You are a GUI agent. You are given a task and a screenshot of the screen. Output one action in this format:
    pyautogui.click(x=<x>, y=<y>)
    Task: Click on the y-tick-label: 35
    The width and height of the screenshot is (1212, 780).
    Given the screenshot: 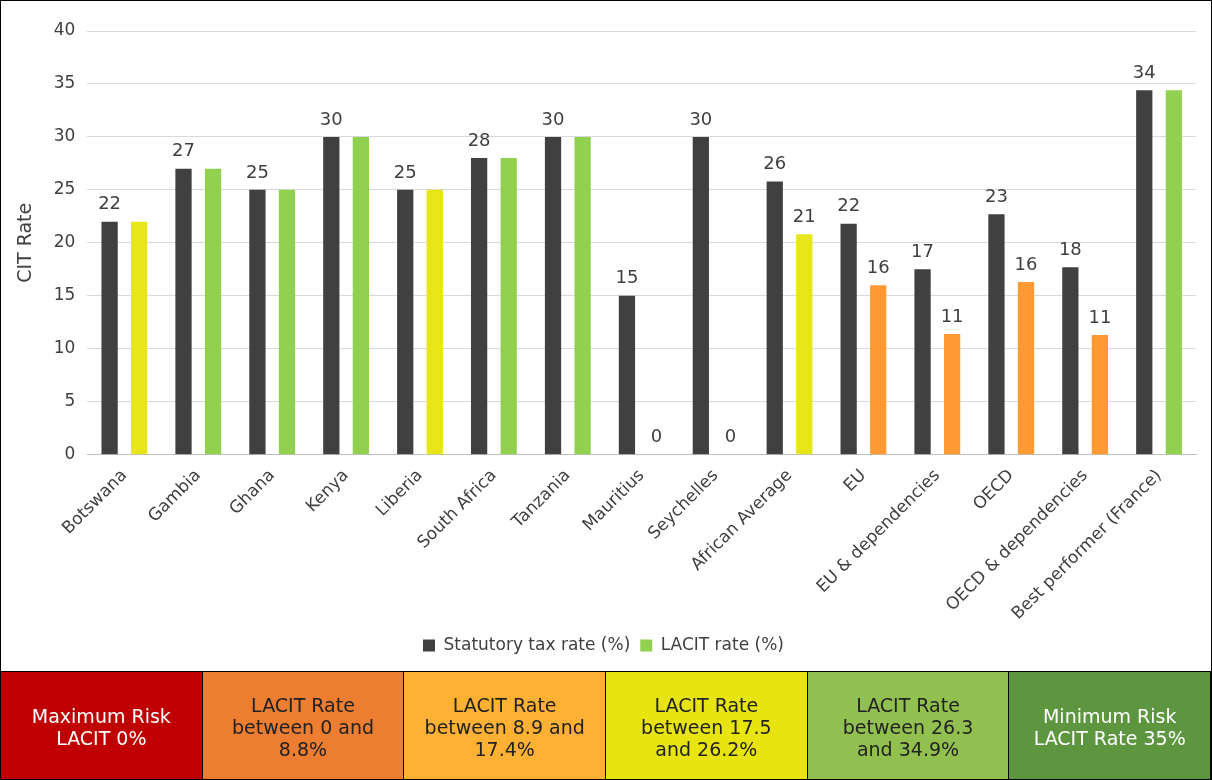 What is the action you would take?
    pyautogui.click(x=64, y=82)
    